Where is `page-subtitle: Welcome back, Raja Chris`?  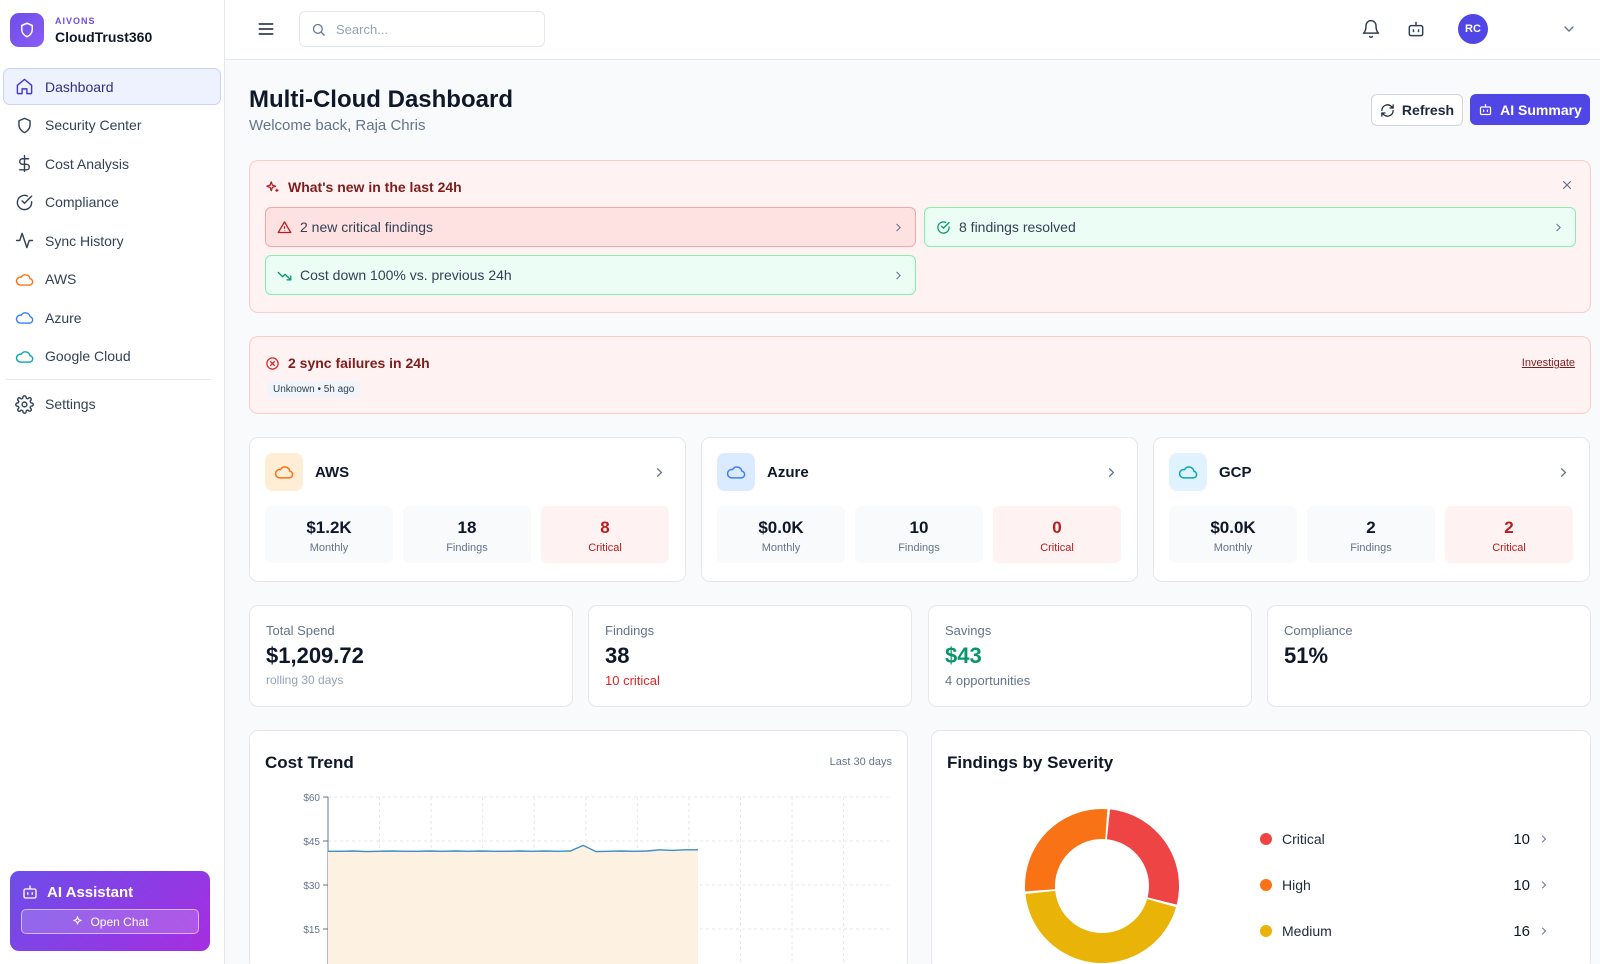
page-subtitle: Welcome back, Raja Chris is located at coordinates (337, 125).